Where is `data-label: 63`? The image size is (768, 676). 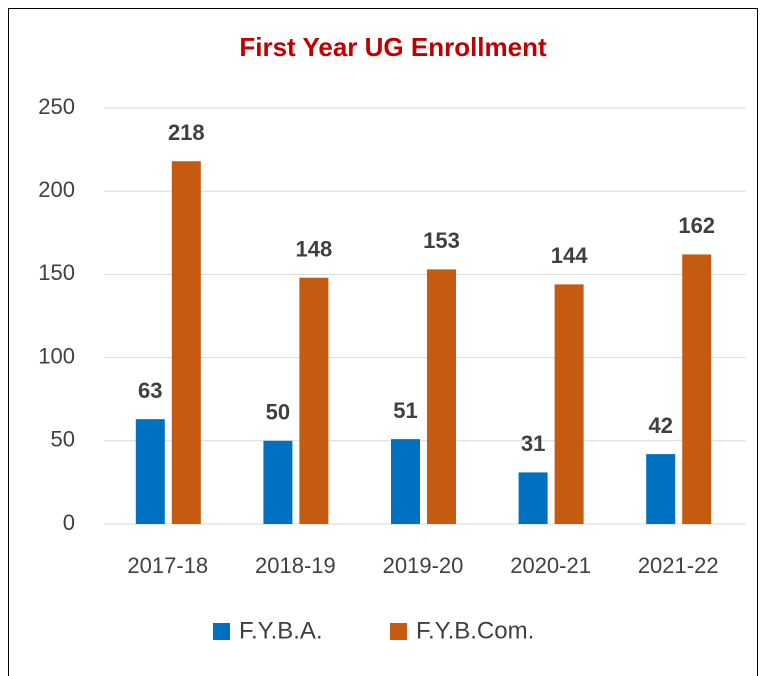
data-label: 63 is located at coordinates (150, 390).